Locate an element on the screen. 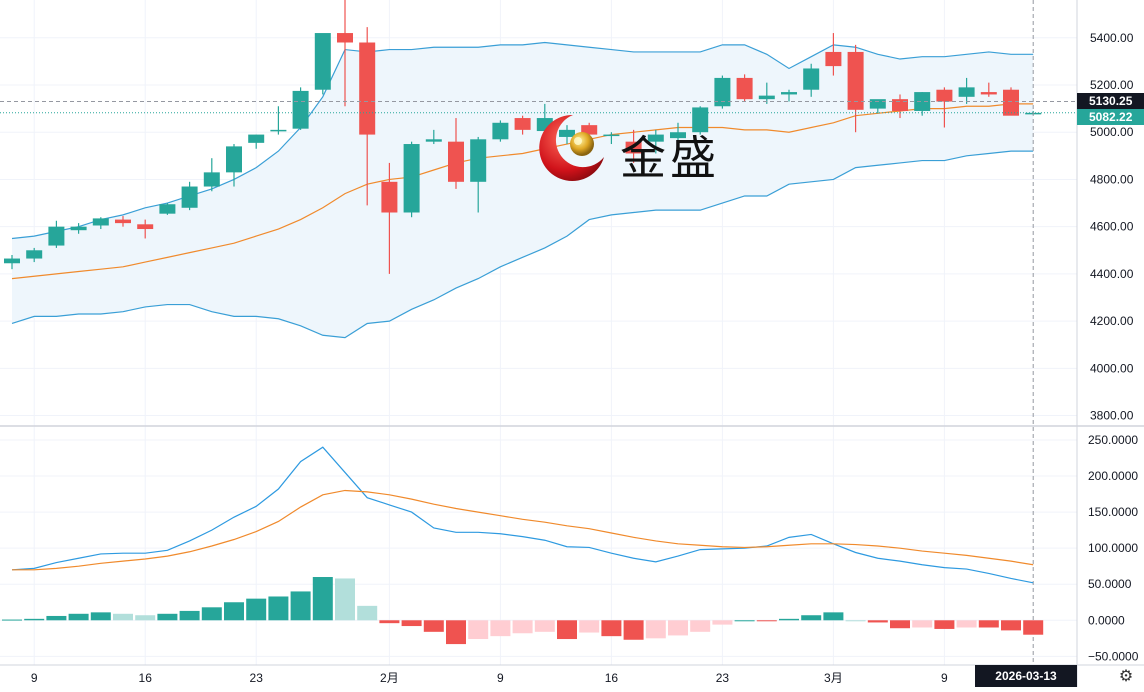 This screenshot has height=692, width=1144. price-tick-label: 4600.00 is located at coordinates (1112, 227).